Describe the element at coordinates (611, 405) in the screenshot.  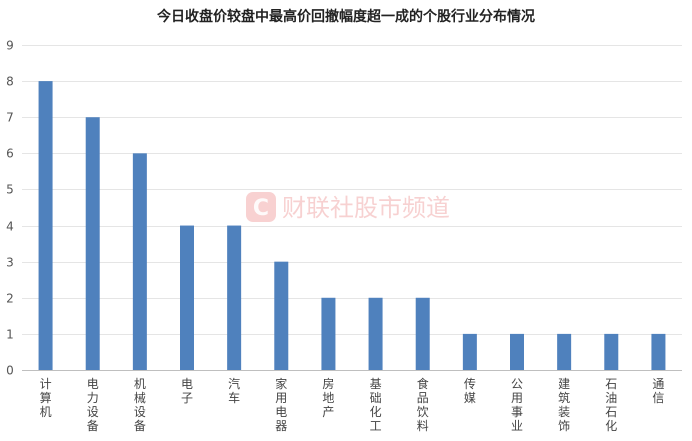
I see `x-tick-label: 石油石化` at that location.